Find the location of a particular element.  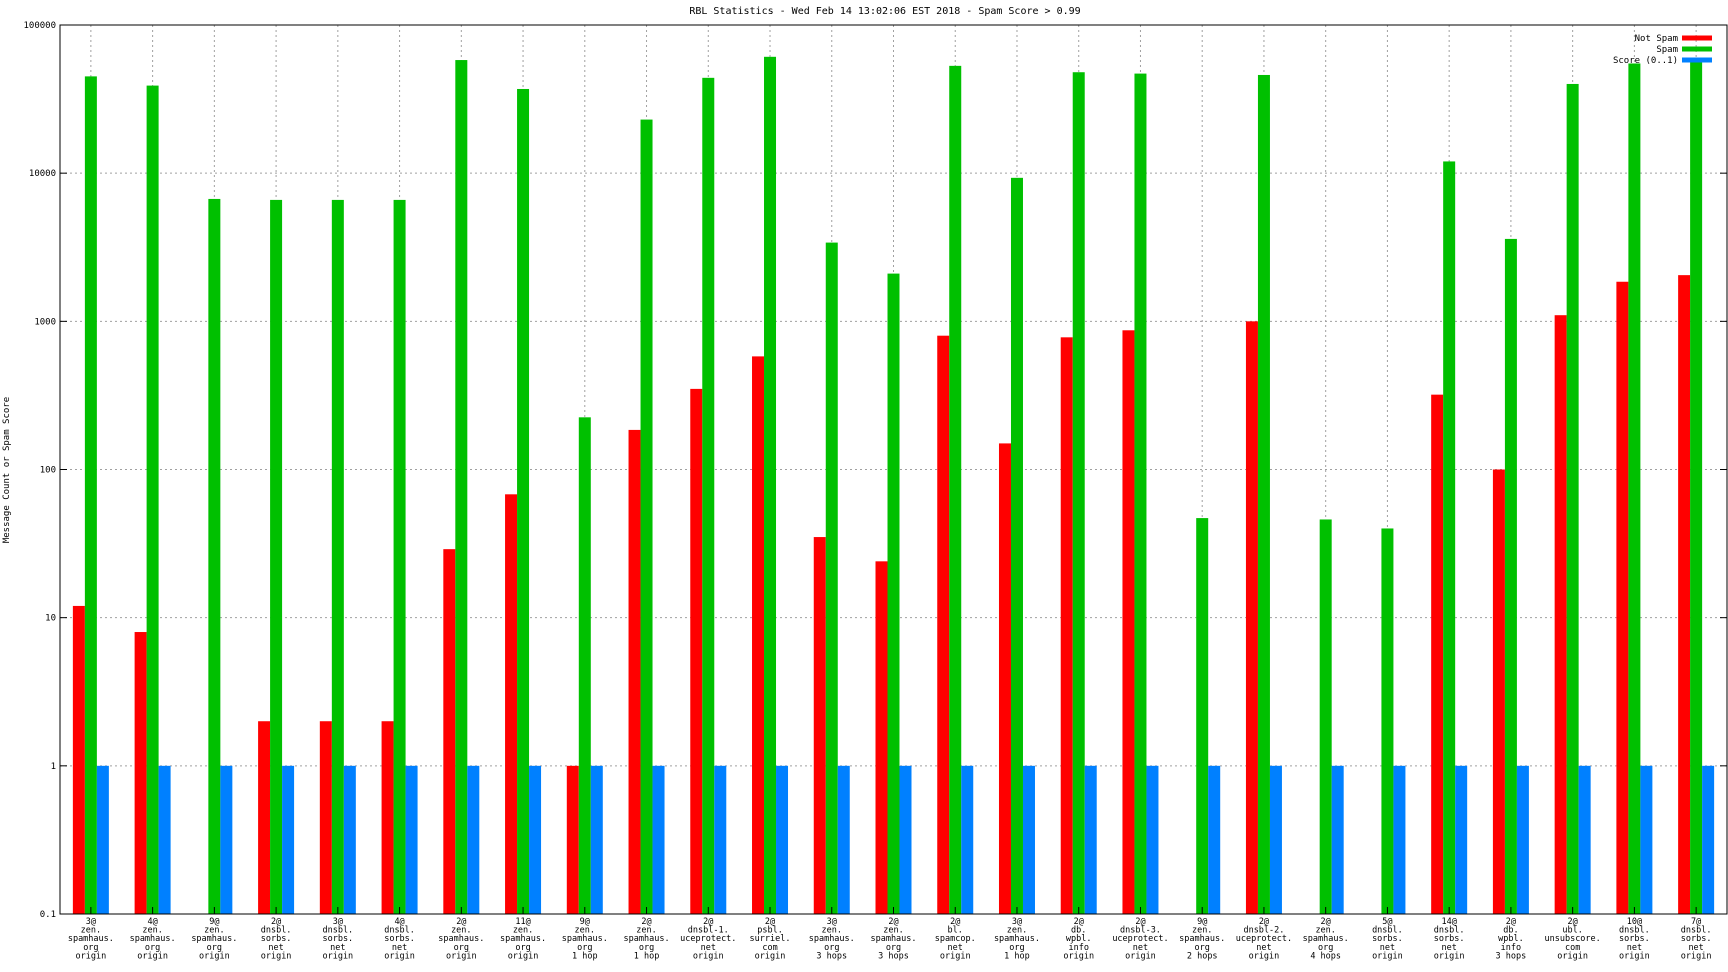

x-tick-label: 2@ psbl. surriel. com origin is located at coordinates (770, 939).